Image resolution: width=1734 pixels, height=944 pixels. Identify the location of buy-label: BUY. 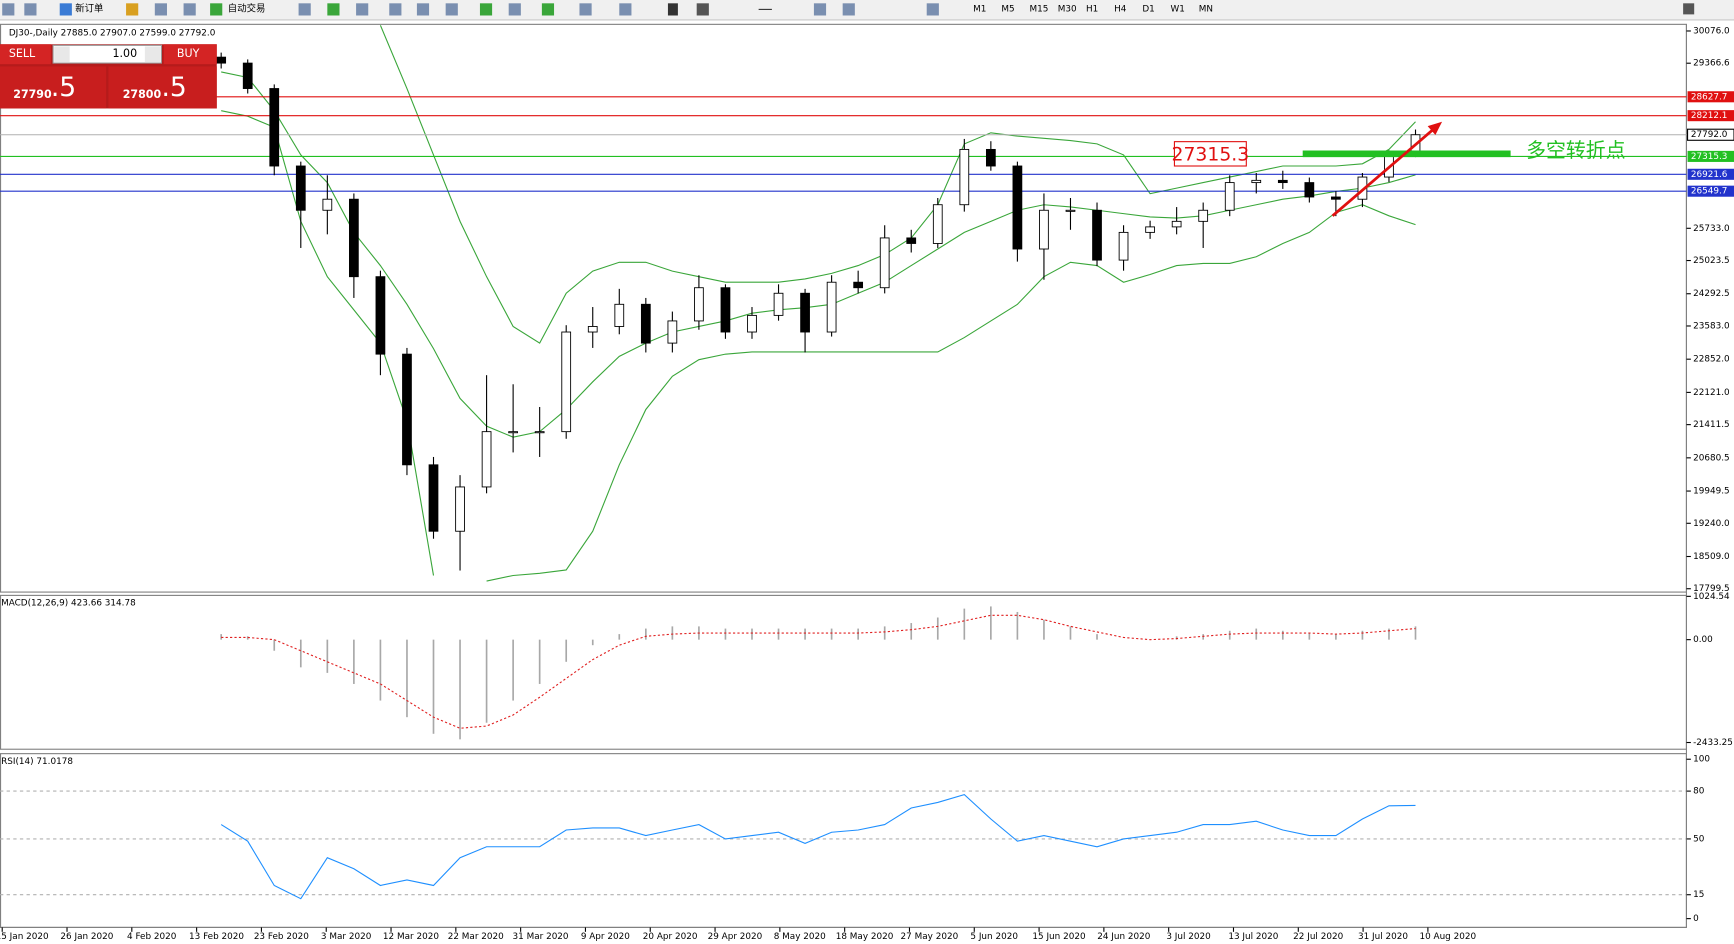
(188, 53).